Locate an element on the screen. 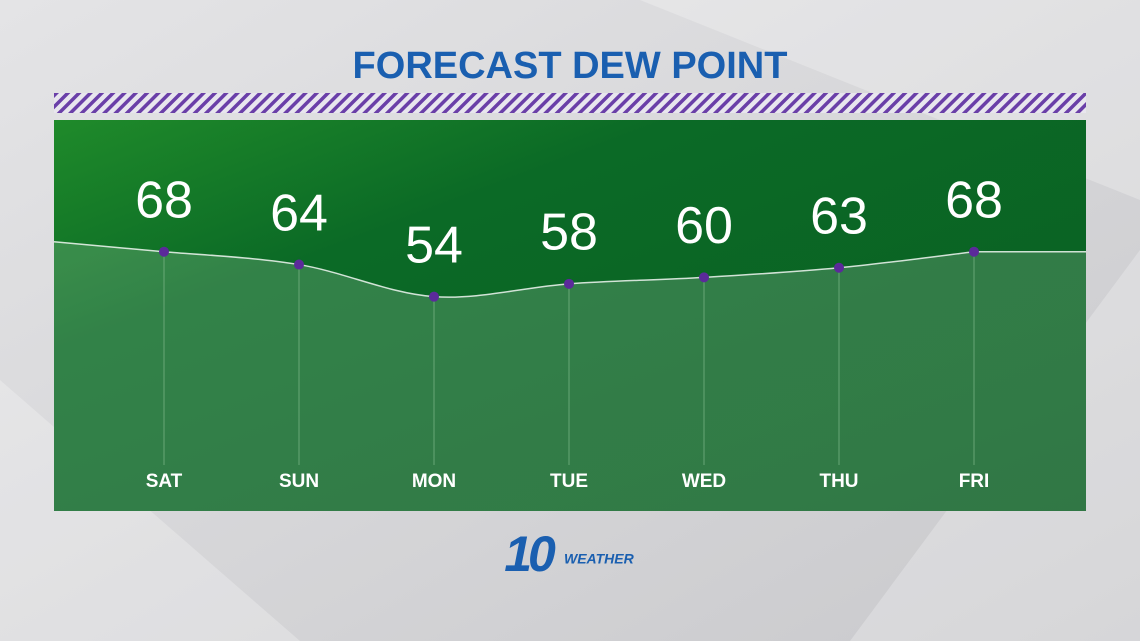 The height and width of the screenshot is (641, 1140). chart-title: FORECAST DEW POINT is located at coordinates (570, 66).